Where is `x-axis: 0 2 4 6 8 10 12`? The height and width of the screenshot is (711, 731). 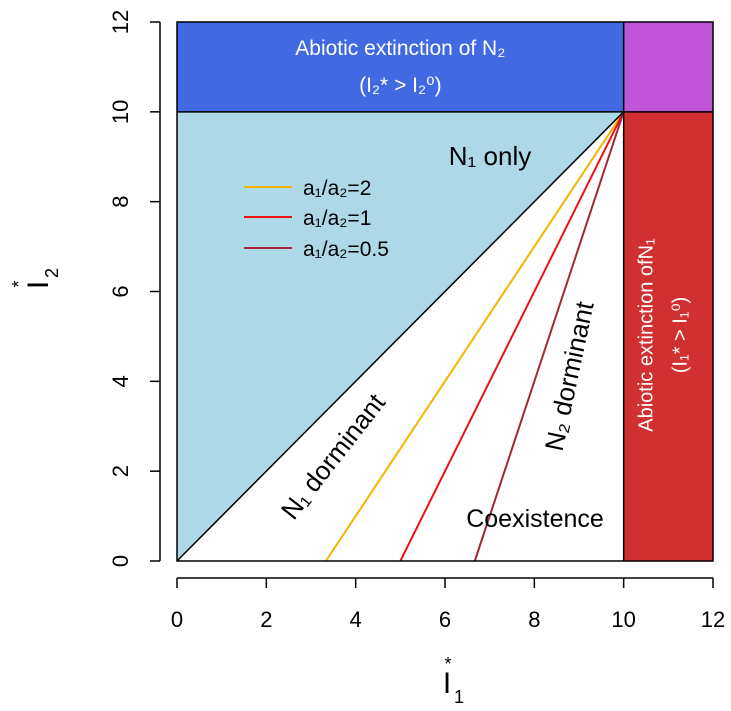
x-axis: 0 2 4 6 8 10 12 is located at coordinates (448, 604).